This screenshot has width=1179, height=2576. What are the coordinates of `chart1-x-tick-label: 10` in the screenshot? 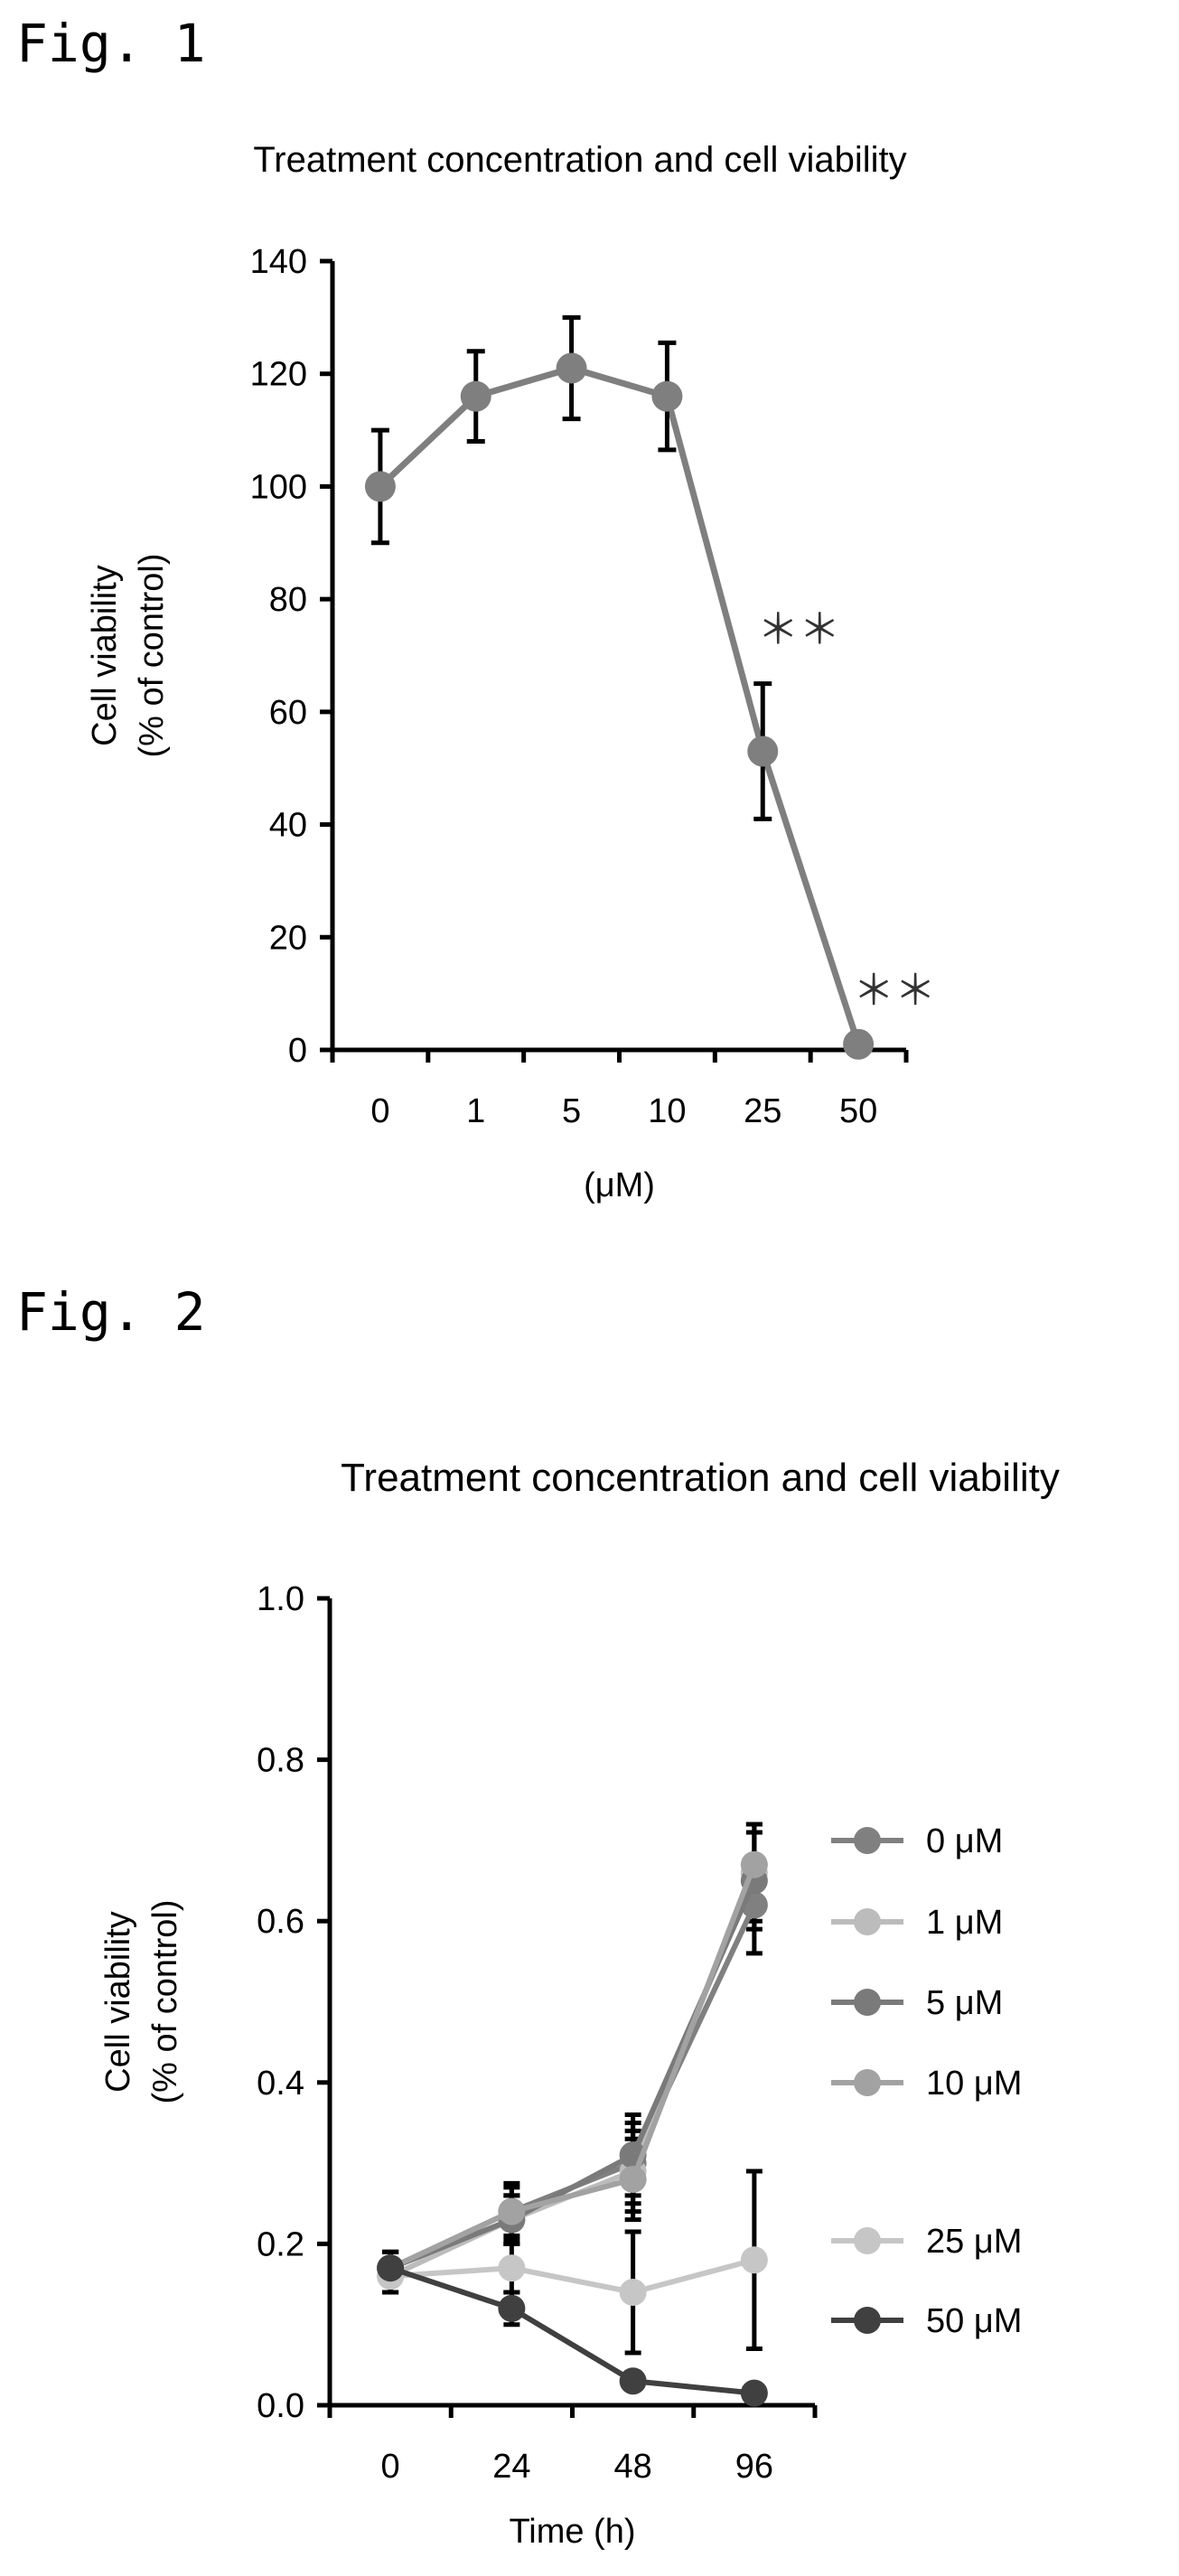 It's located at (667, 1111).